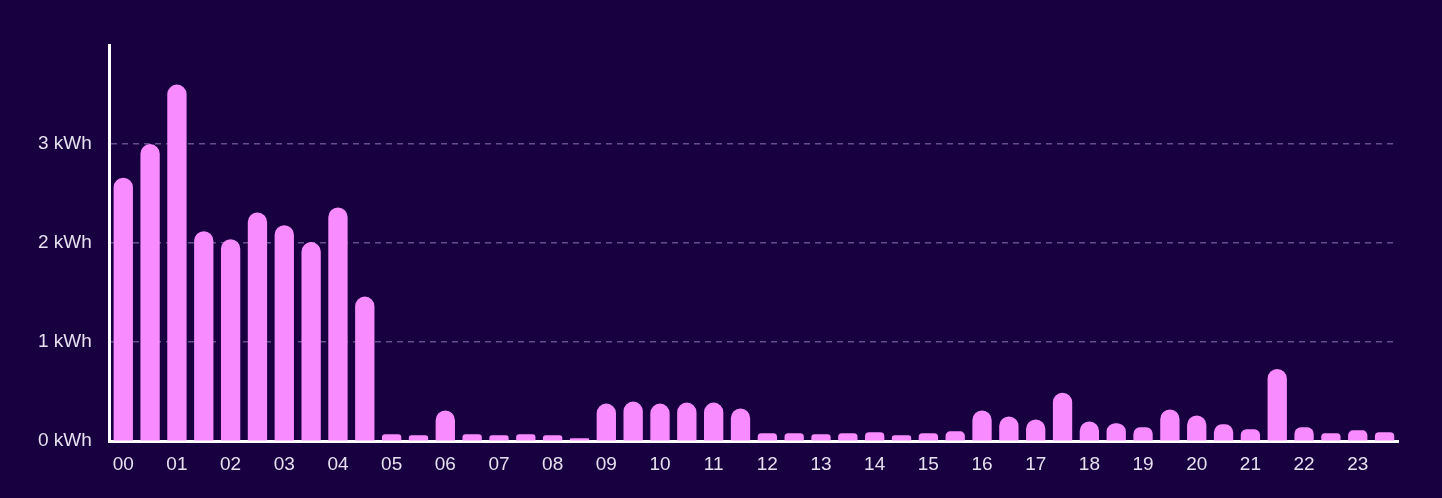  What do you see at coordinates (1143, 463) in the screenshot?
I see `x-tick-label: 19` at bounding box center [1143, 463].